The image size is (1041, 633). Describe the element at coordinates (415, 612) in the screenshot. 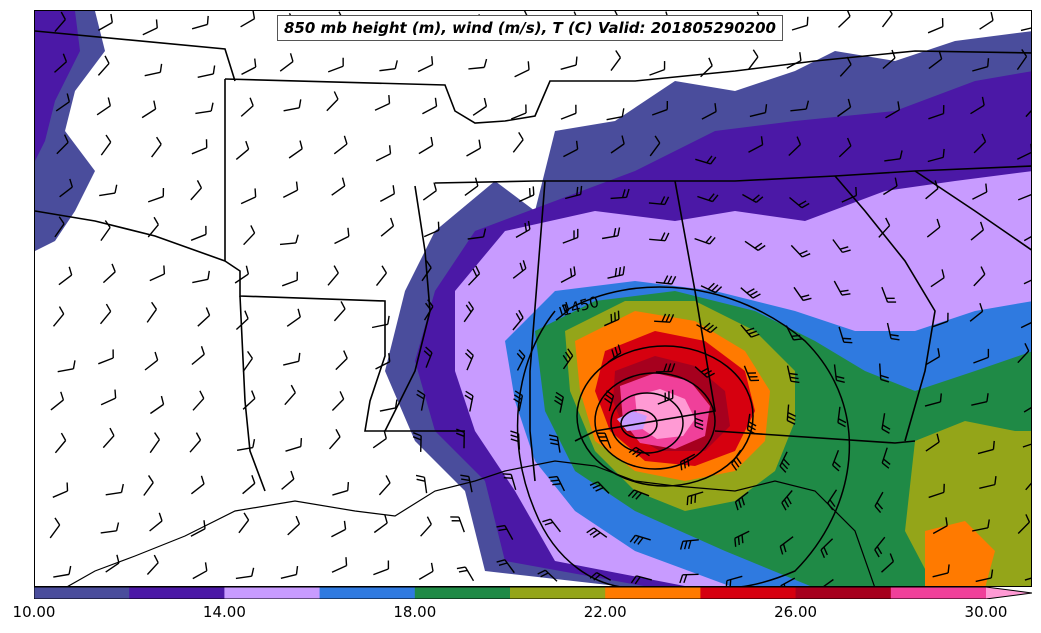

I see `colorbar-tick-label: 18.00` at that location.